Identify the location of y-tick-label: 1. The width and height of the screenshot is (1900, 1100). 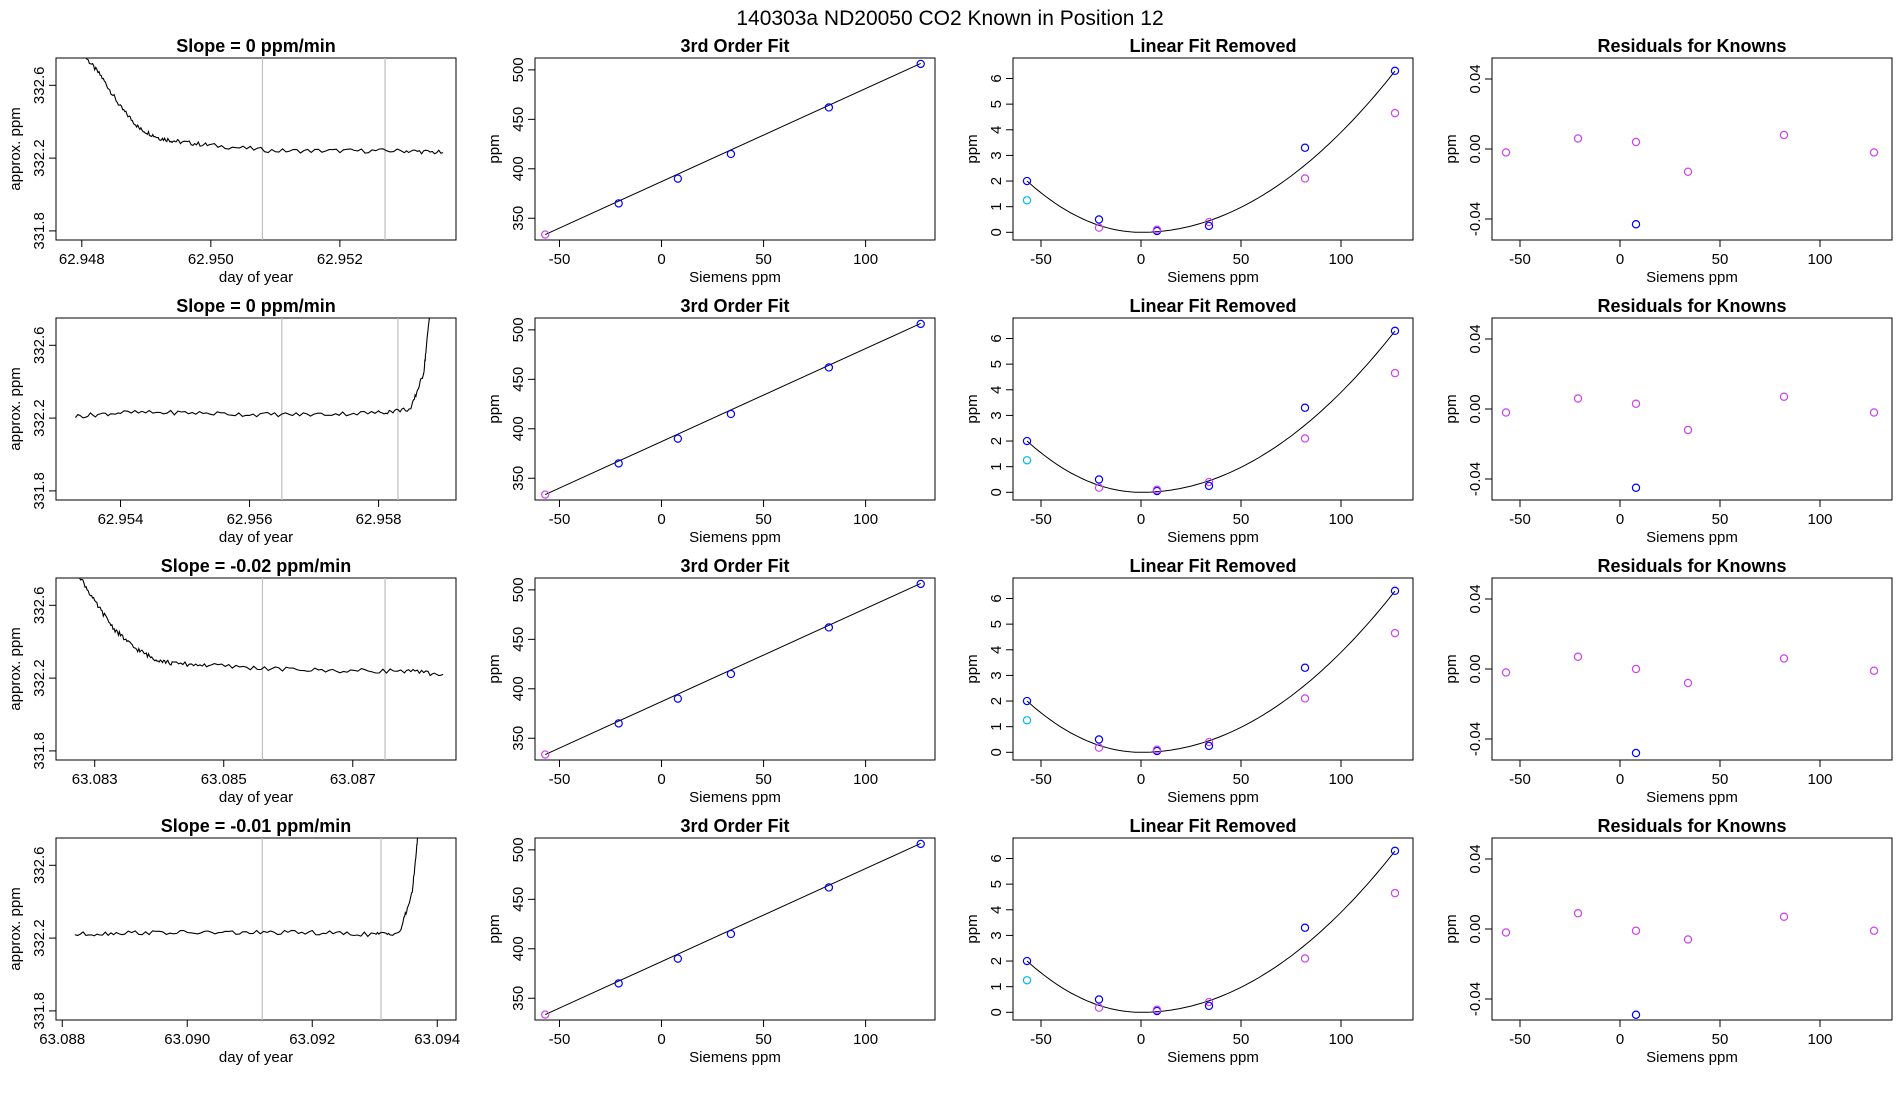
(996, 207).